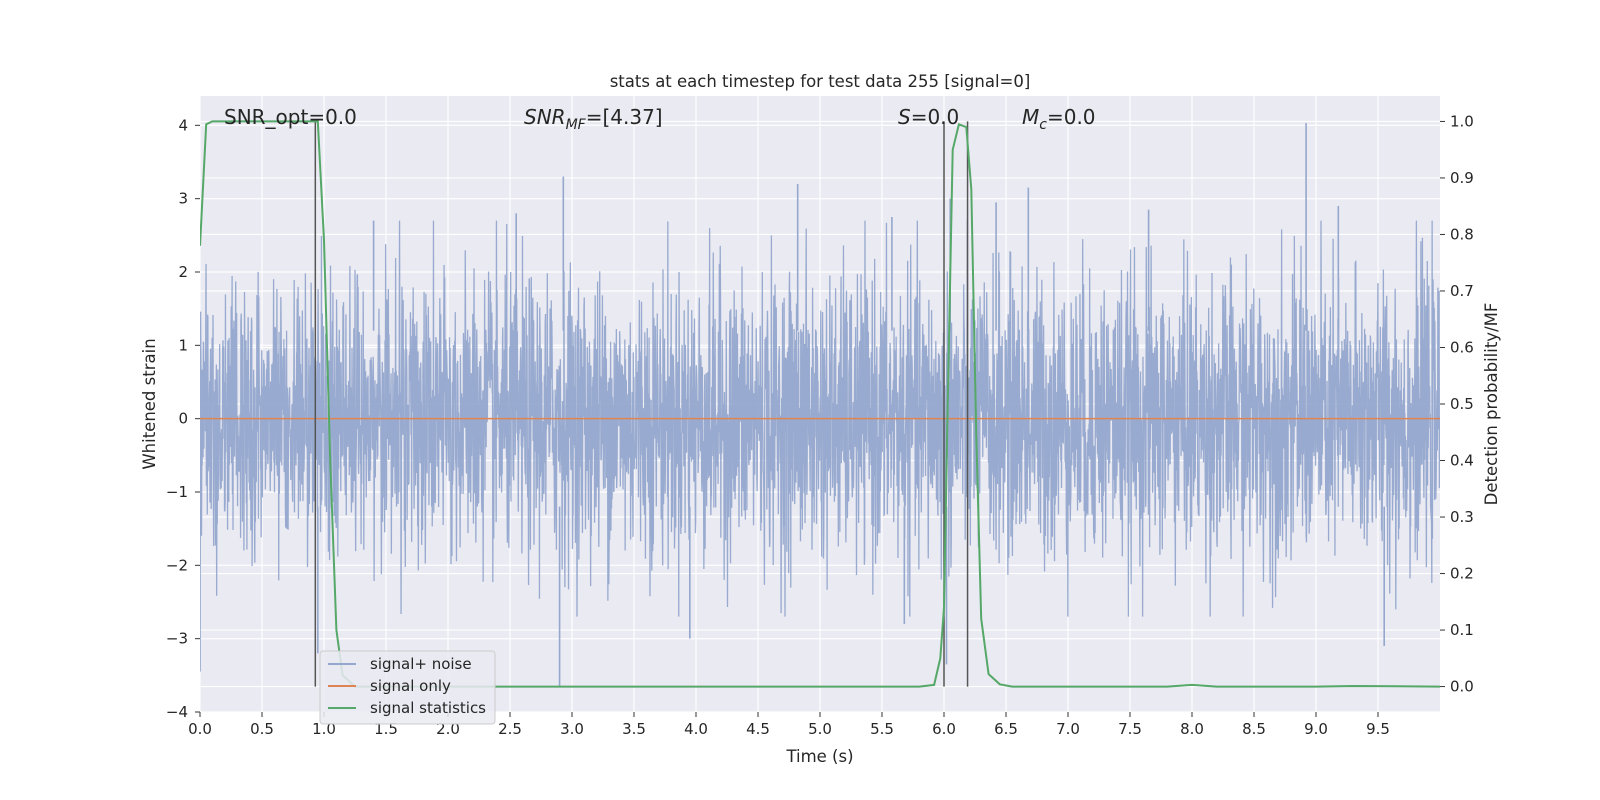 The height and width of the screenshot is (800, 1600). I want to click on y-tick-label: 2, so click(183, 272).